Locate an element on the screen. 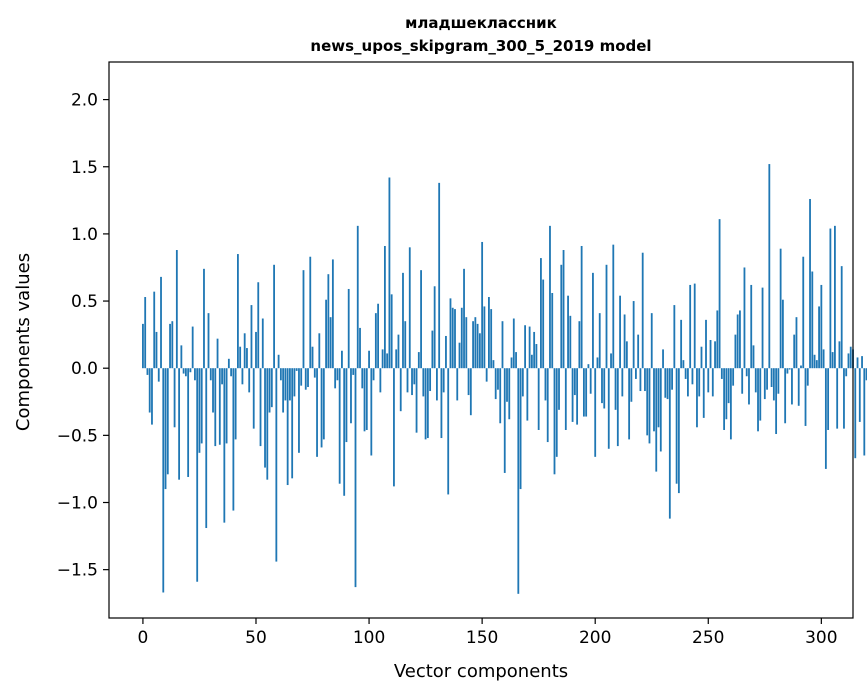 Image resolution: width=867 pixels, height=696 pixels. y-tick-label: 0.0 is located at coordinates (84, 369).